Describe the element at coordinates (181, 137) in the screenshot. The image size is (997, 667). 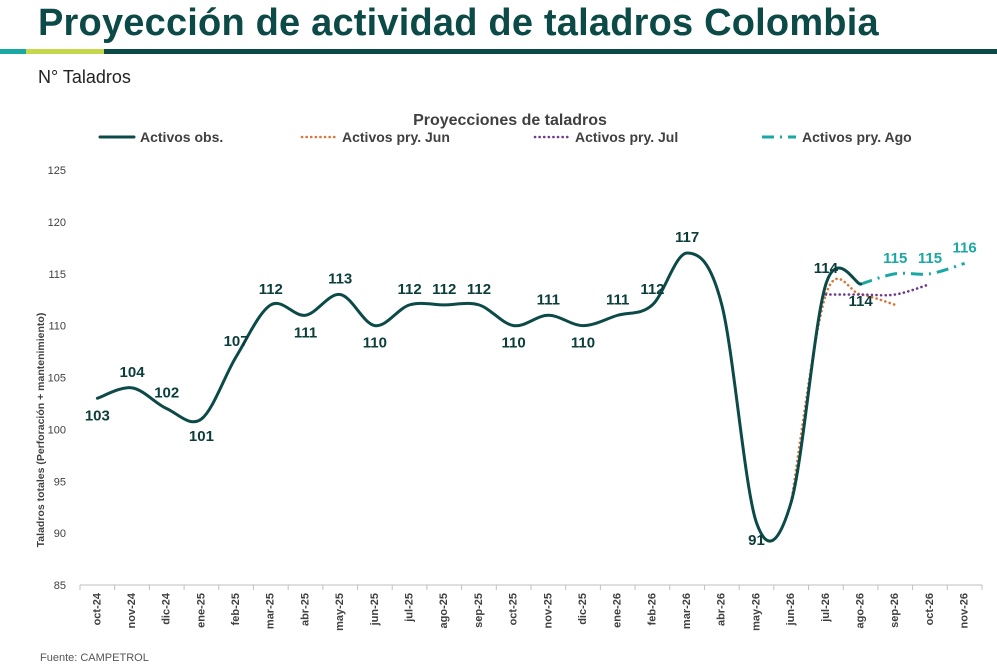
I see `legend-label: Activos obs.` at that location.